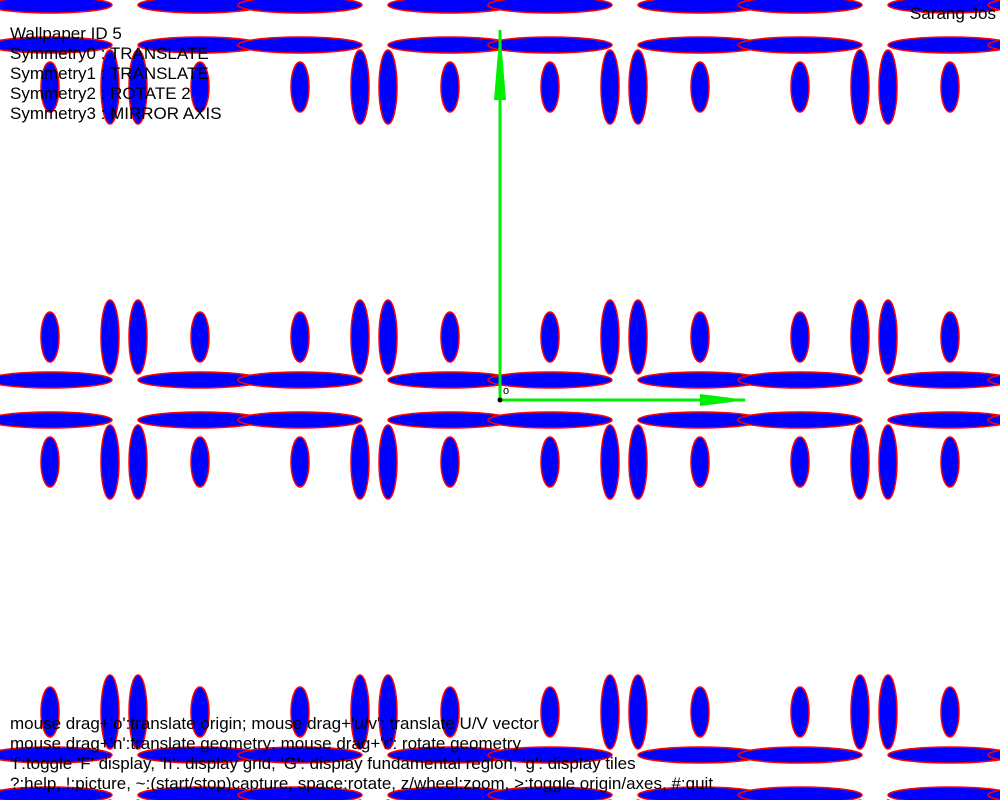 The image size is (1000, 800). What do you see at coordinates (500, 400) in the screenshot?
I see `origin-dot` at bounding box center [500, 400].